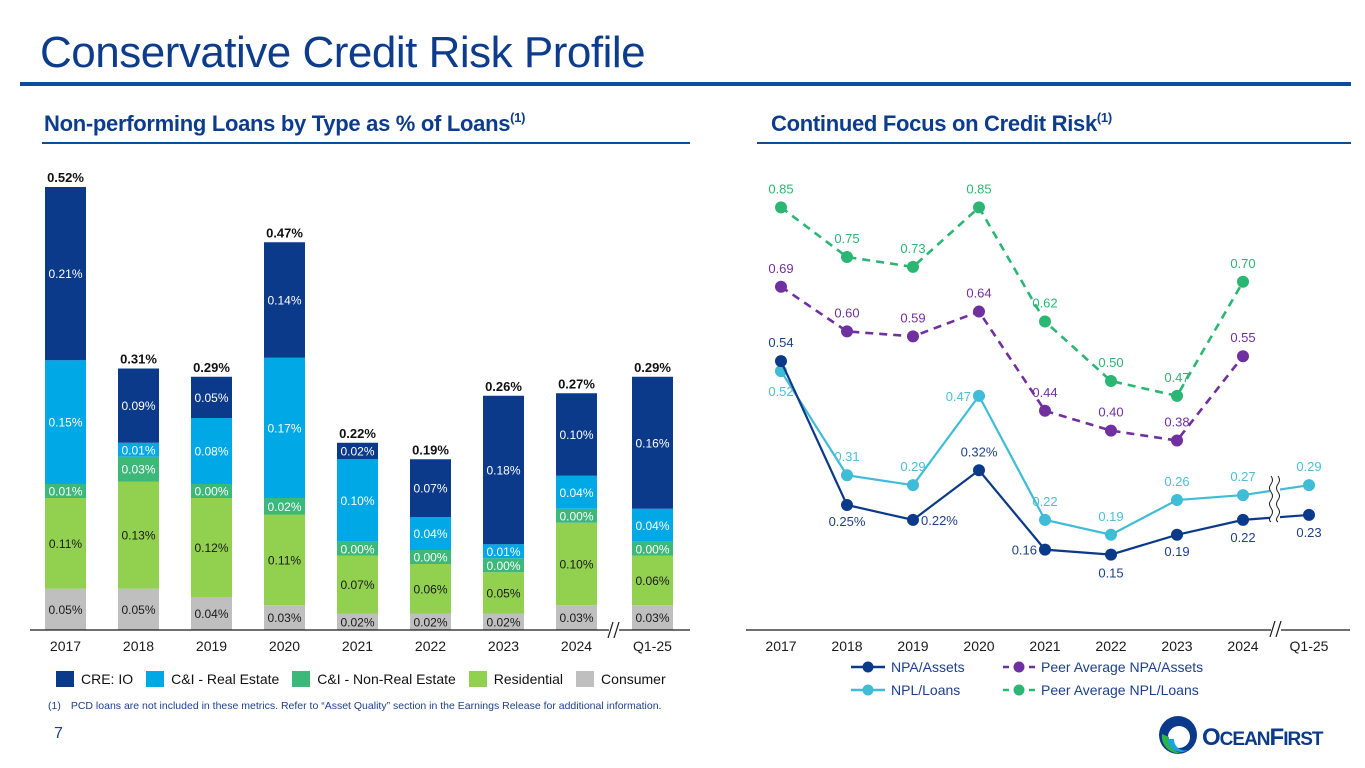  What do you see at coordinates (1120, 690) in the screenshot?
I see `legend-label: Peer Average NPL/Loans` at bounding box center [1120, 690].